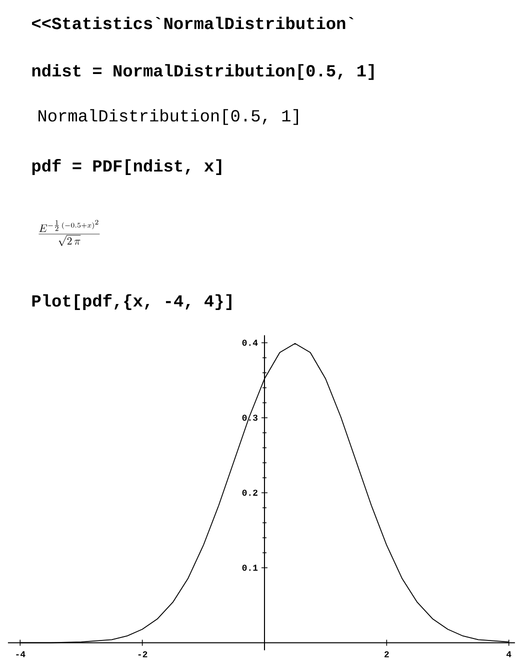  What do you see at coordinates (21, 654) in the screenshot?
I see `x-tick-label: -4` at bounding box center [21, 654].